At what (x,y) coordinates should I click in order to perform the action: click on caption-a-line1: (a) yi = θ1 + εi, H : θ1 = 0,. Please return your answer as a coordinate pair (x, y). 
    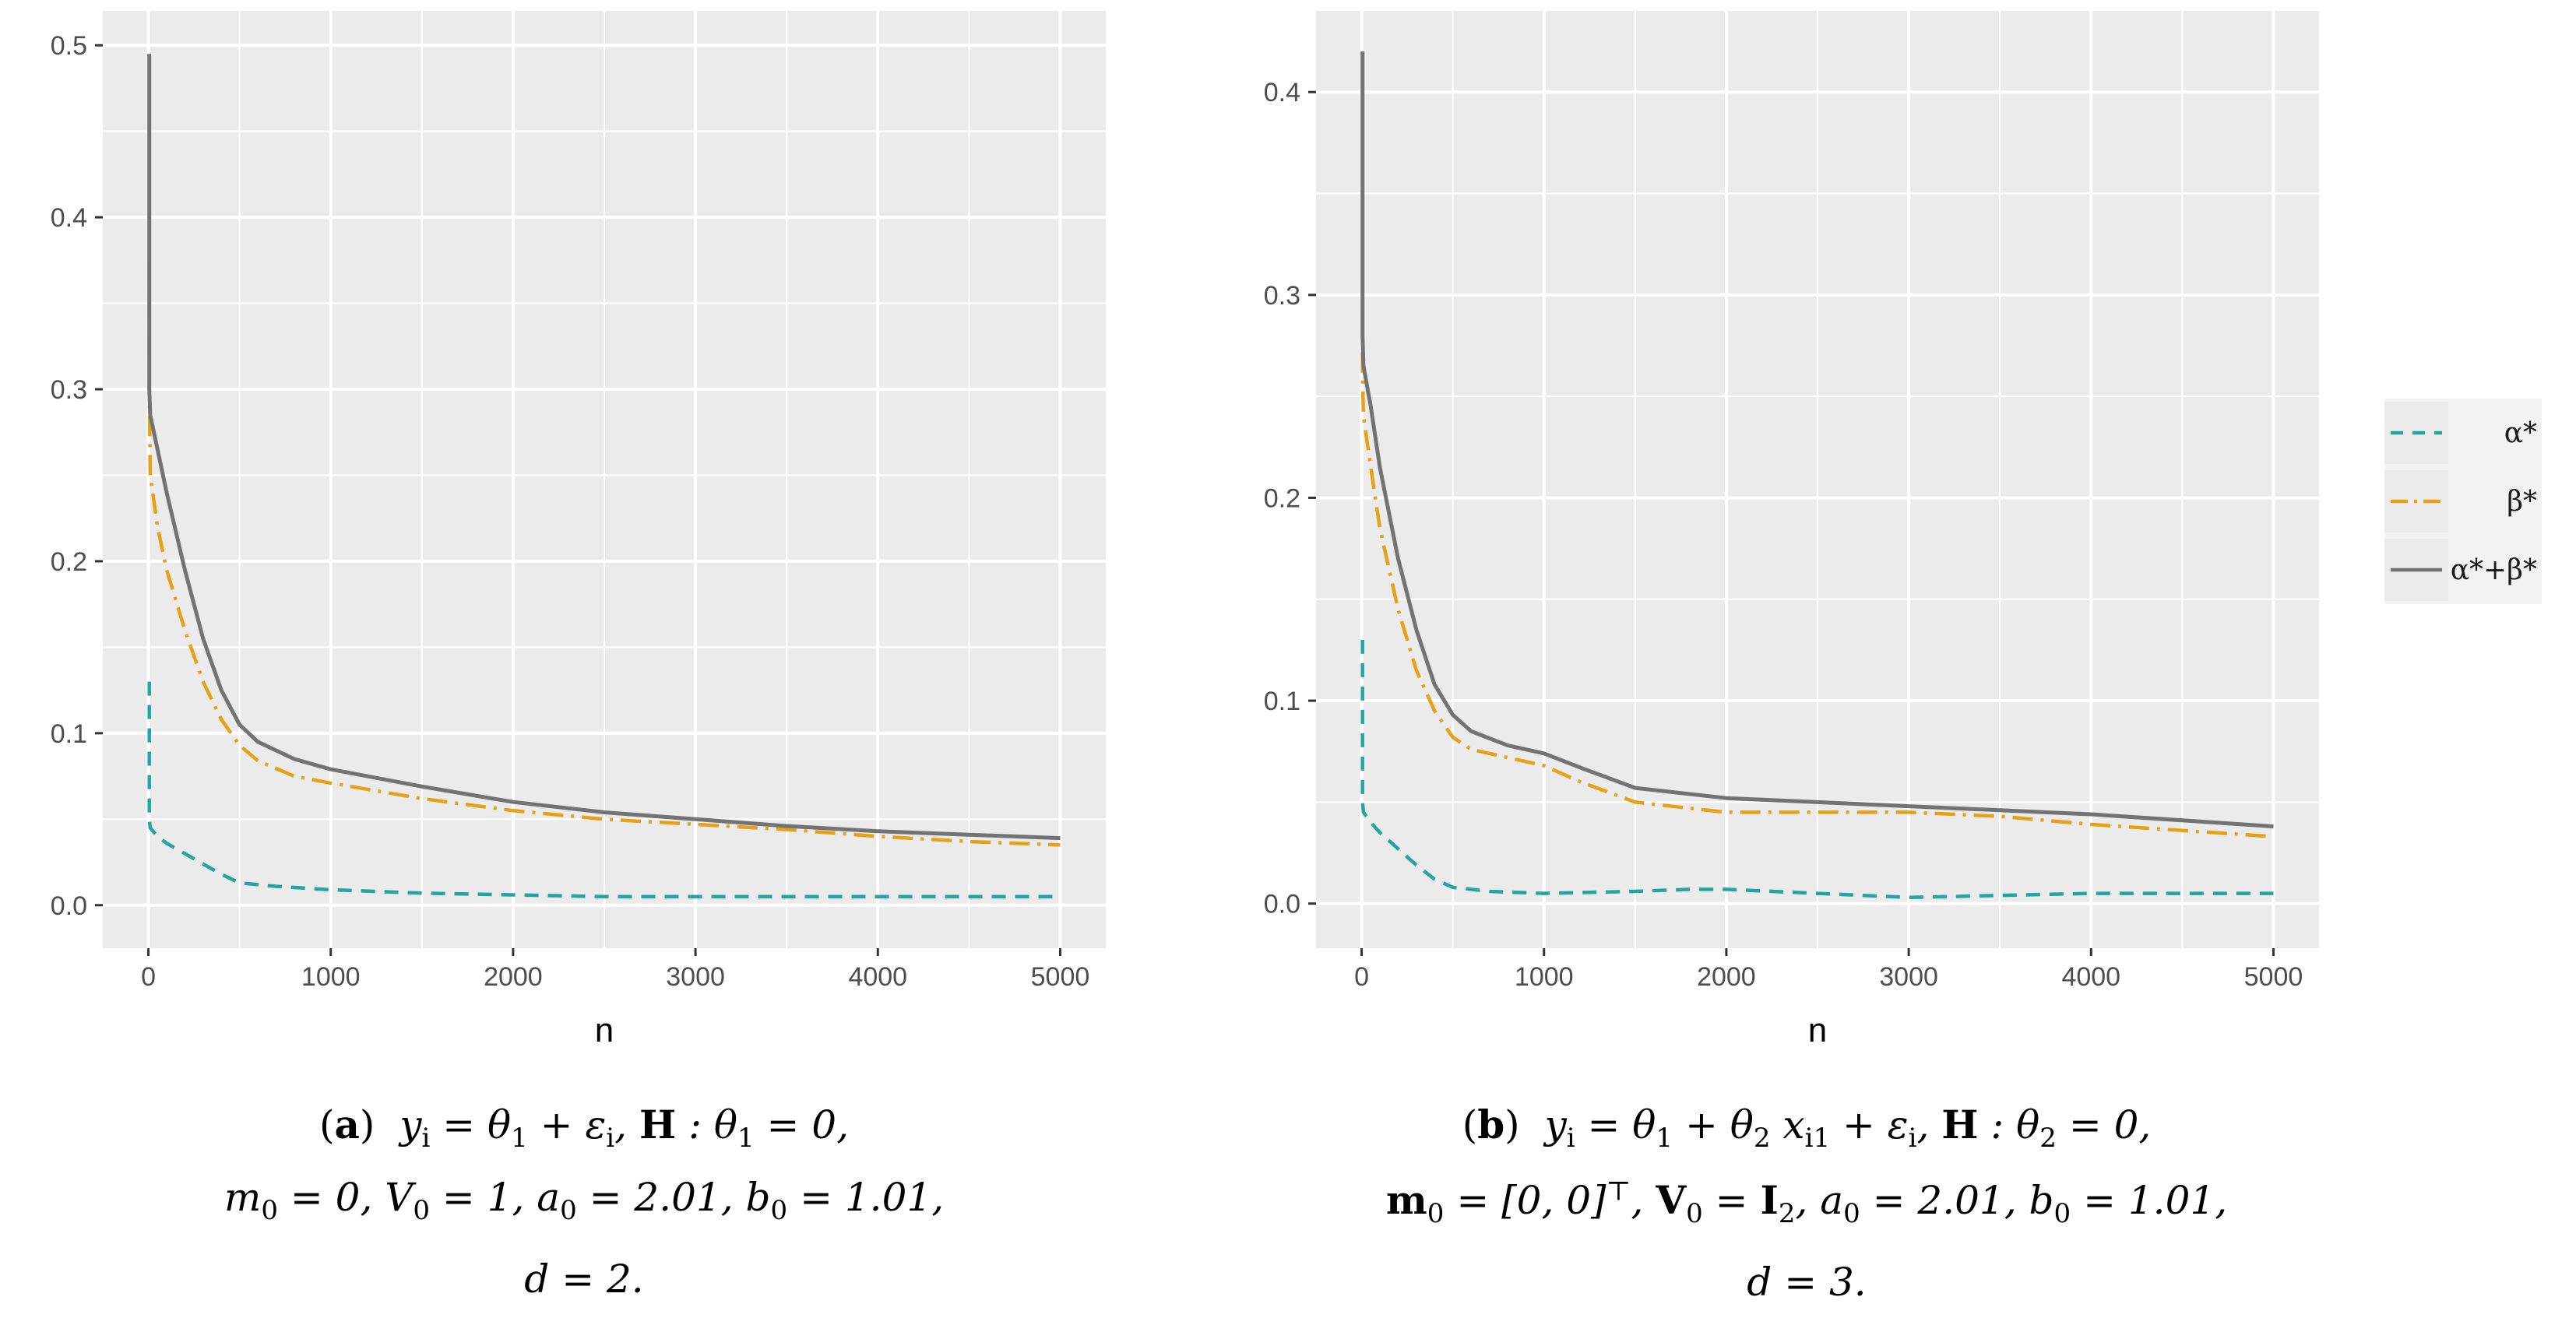
    Looking at the image, I should click on (584, 1128).